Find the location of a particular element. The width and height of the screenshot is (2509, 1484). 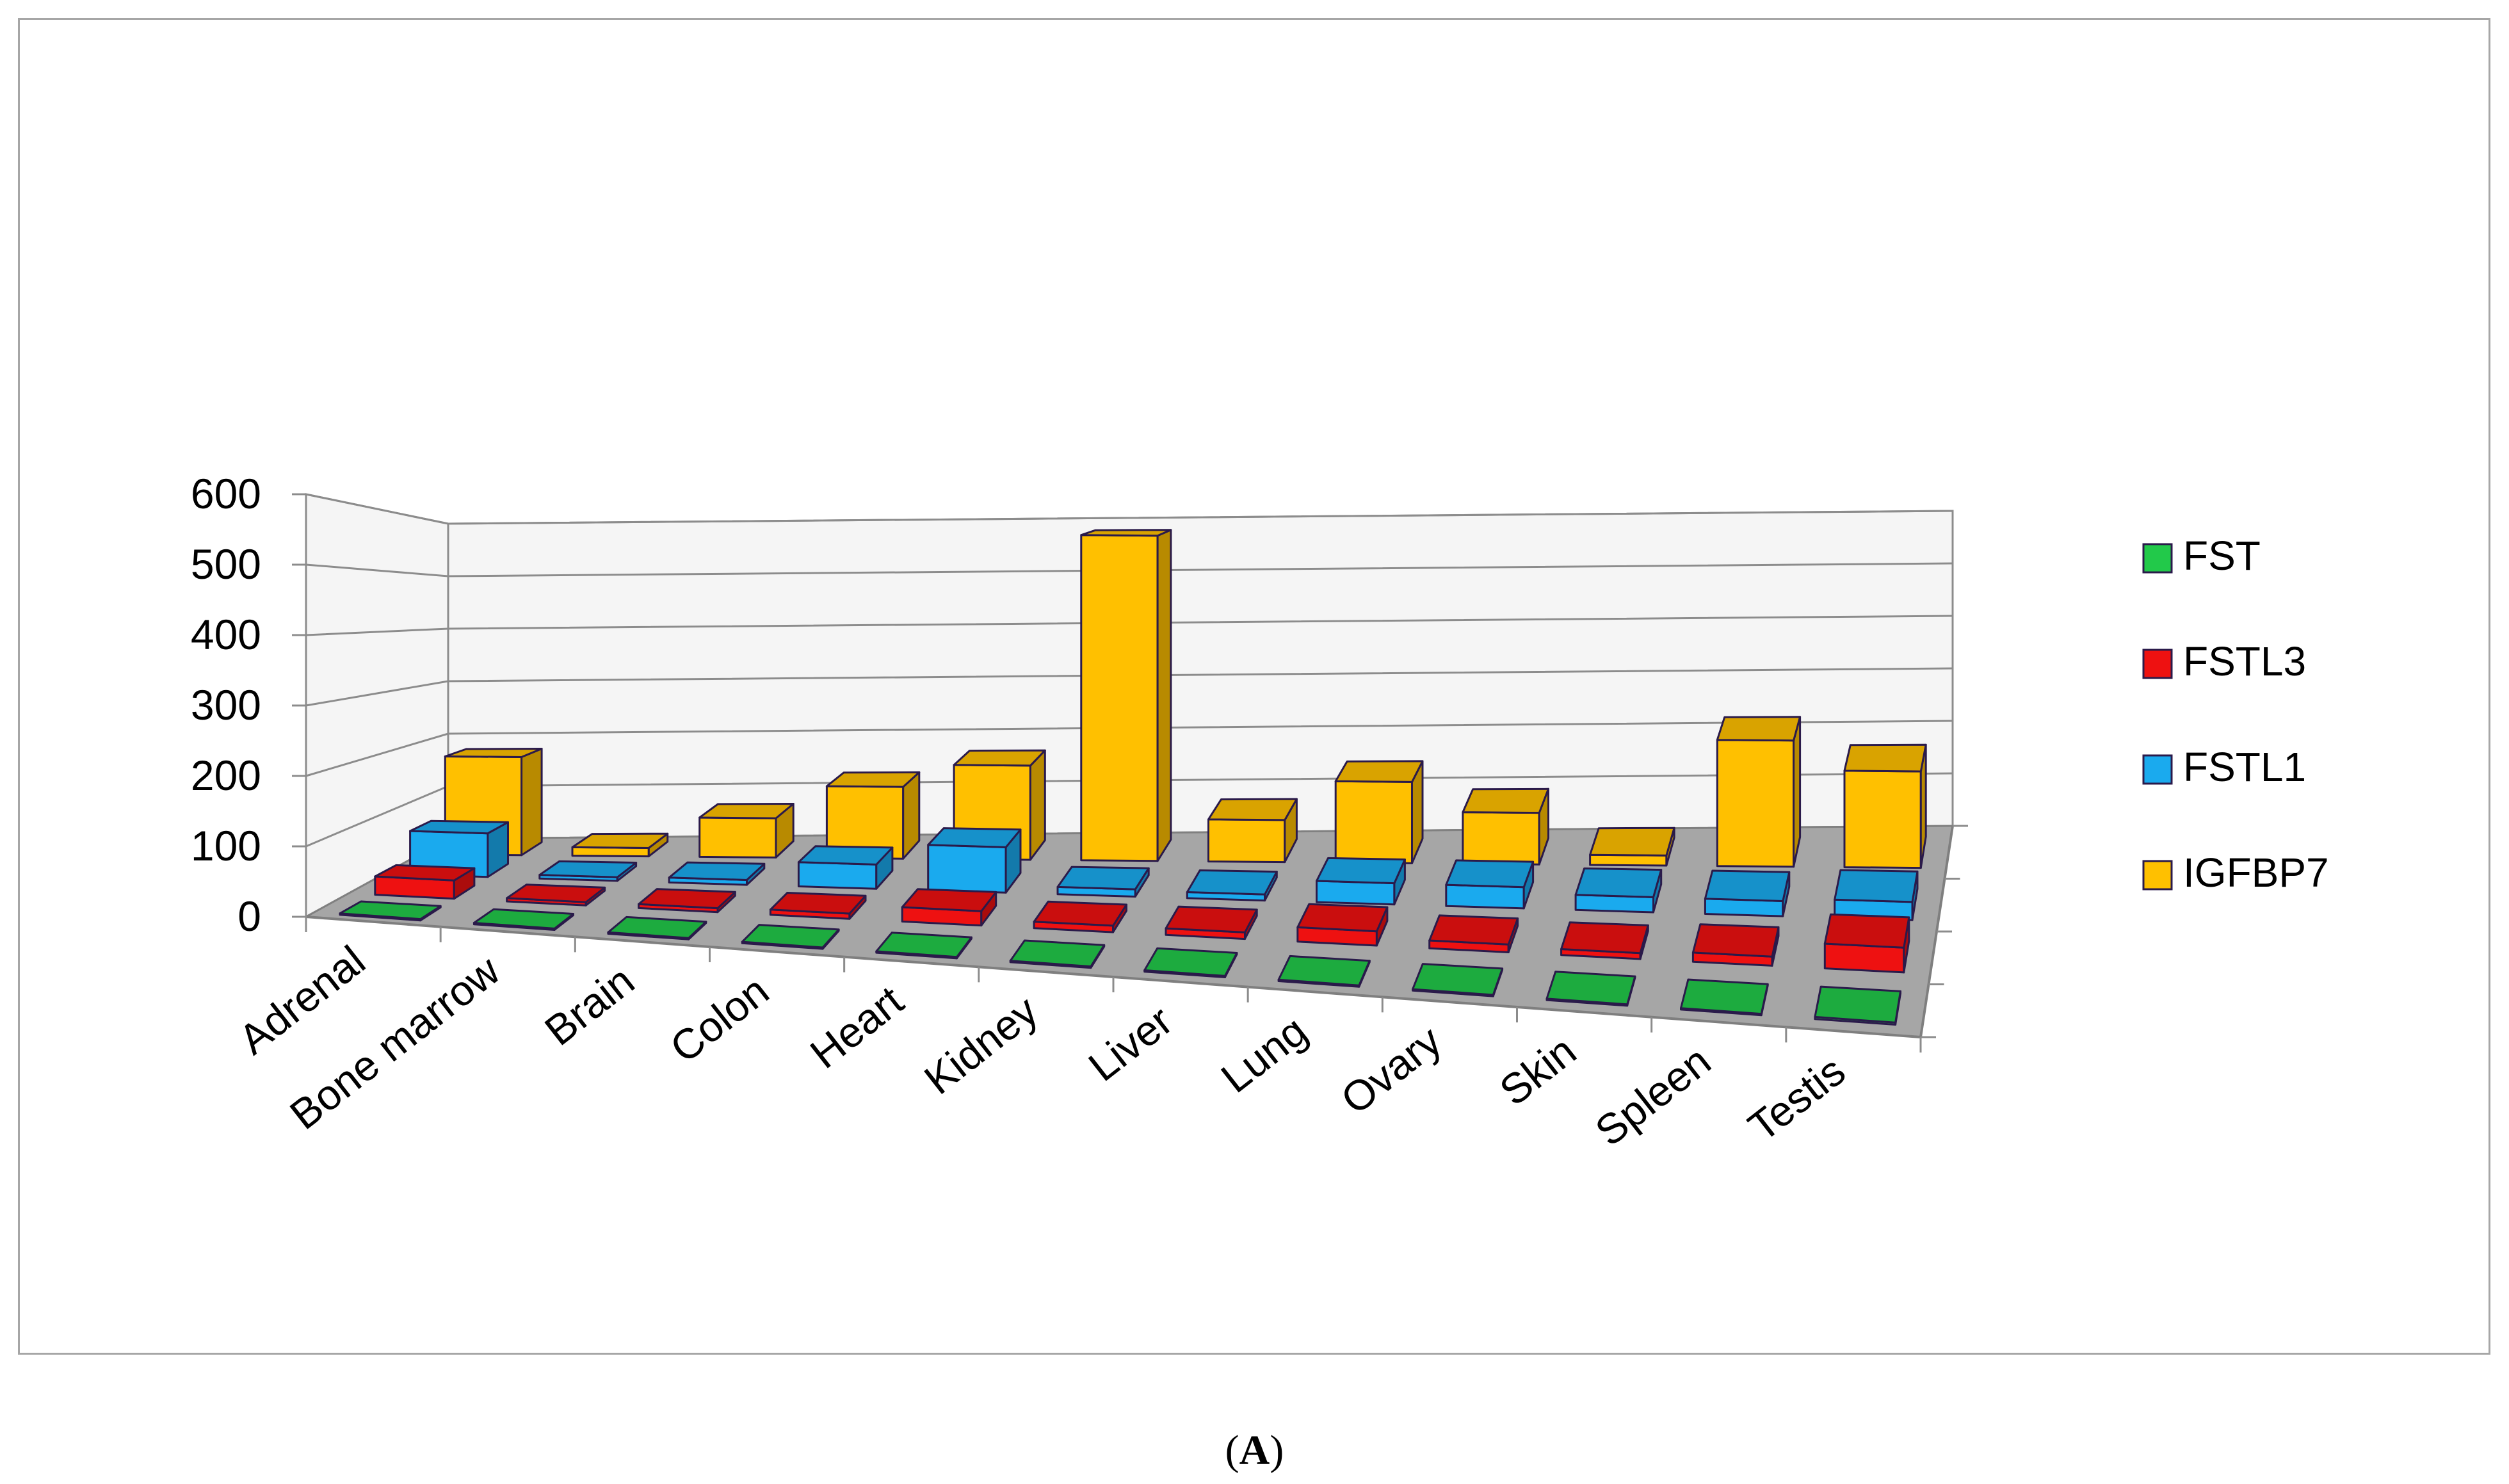

bar-igfbp7-liver is located at coordinates (1253, 831).